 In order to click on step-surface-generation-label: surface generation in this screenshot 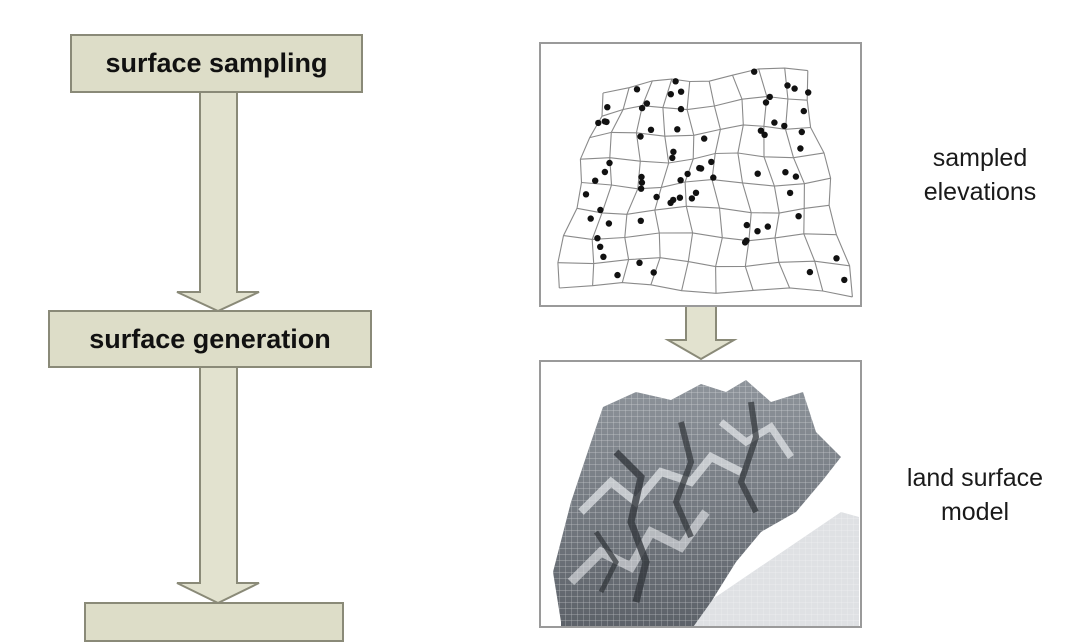, I will do `click(210, 338)`.